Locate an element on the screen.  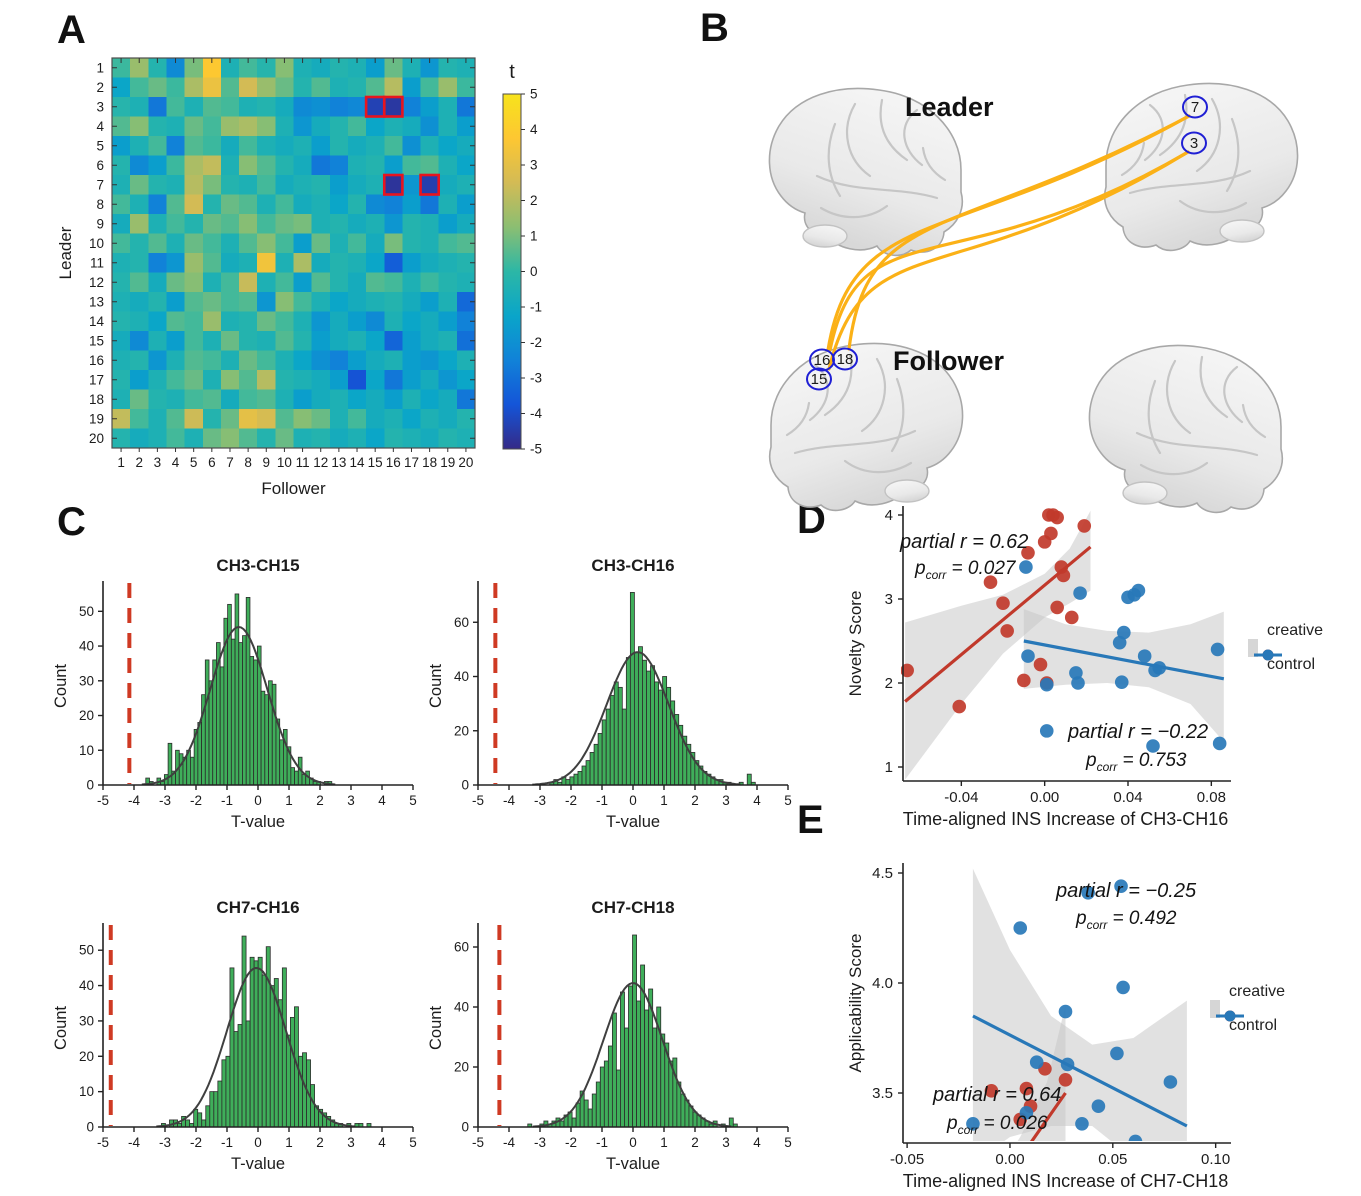
heatmap-col-label: 9 is located at coordinates (267, 462).